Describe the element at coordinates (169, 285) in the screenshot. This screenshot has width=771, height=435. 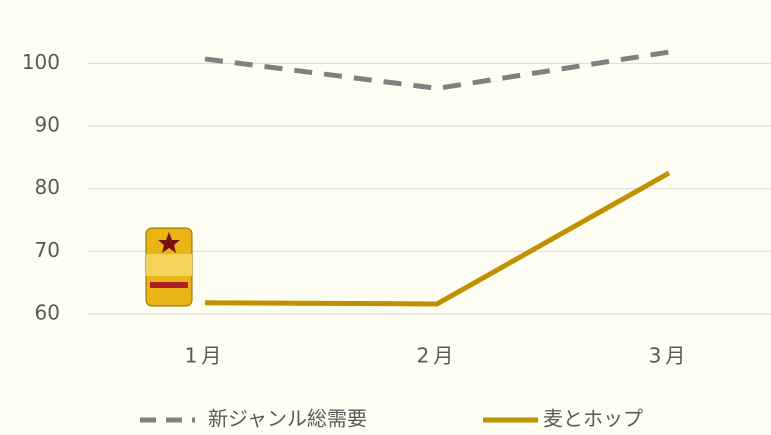
I see `can-stripe` at that location.